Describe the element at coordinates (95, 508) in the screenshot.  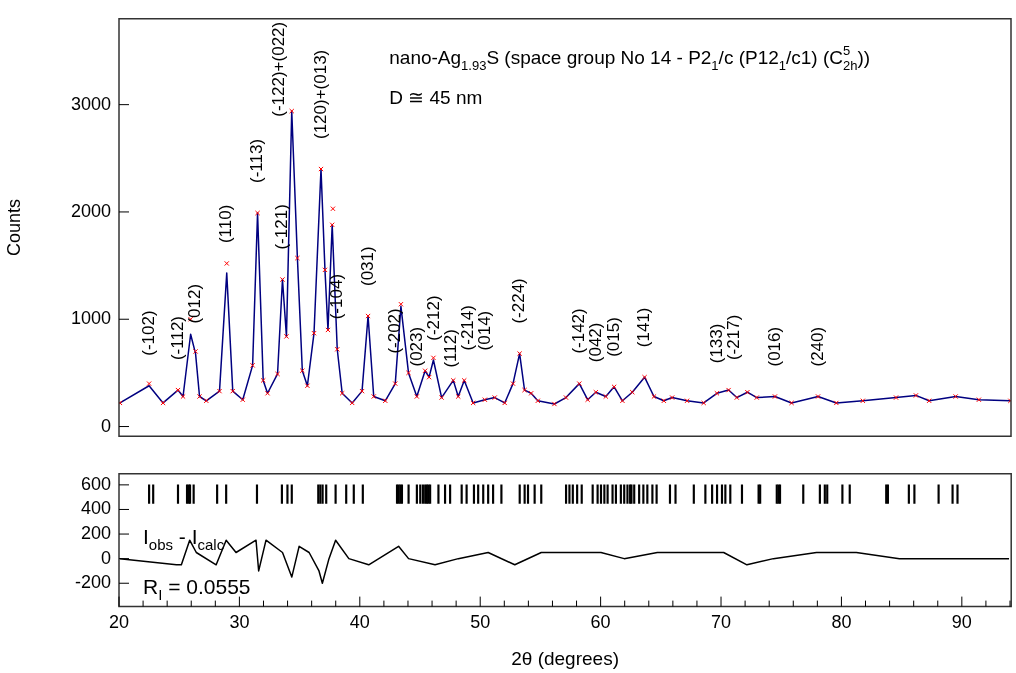
I see `y-tick-label: 400` at that location.